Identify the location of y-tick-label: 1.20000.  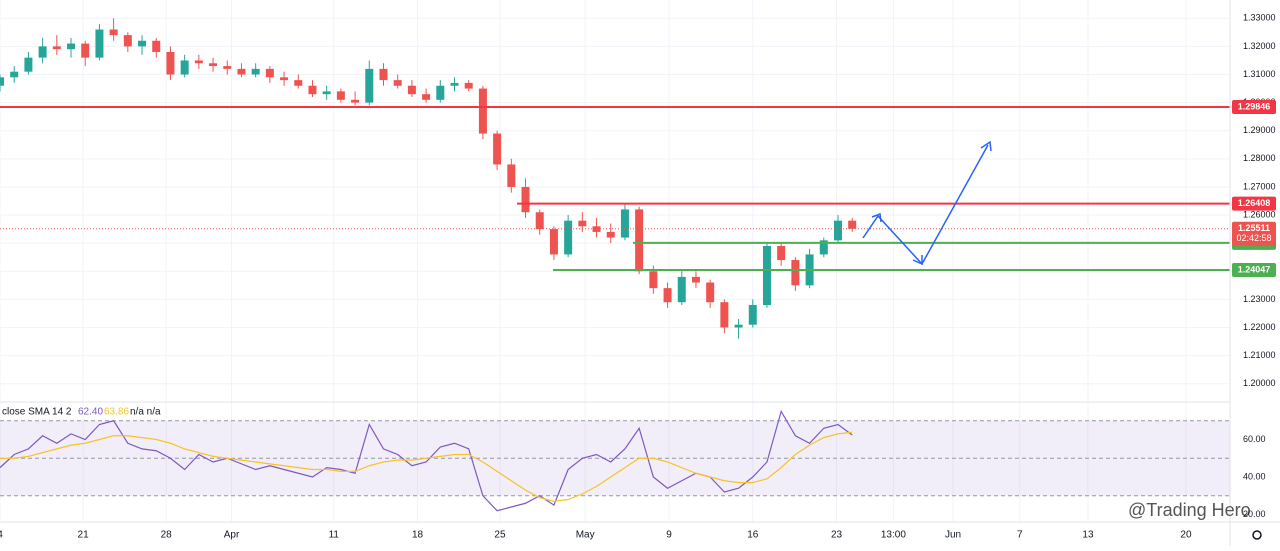
(1259, 383).